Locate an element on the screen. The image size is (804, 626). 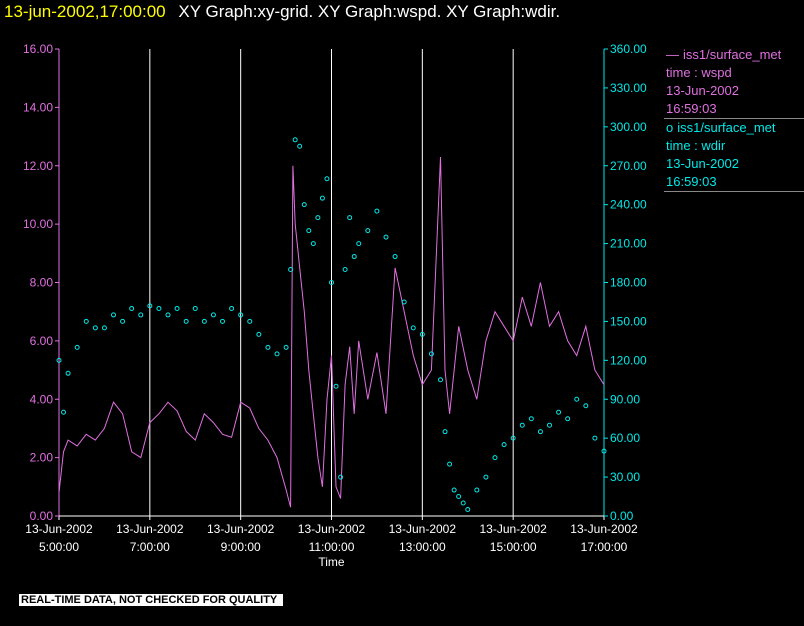
y-left-tick-label: 2.00 is located at coordinates (42, 458).